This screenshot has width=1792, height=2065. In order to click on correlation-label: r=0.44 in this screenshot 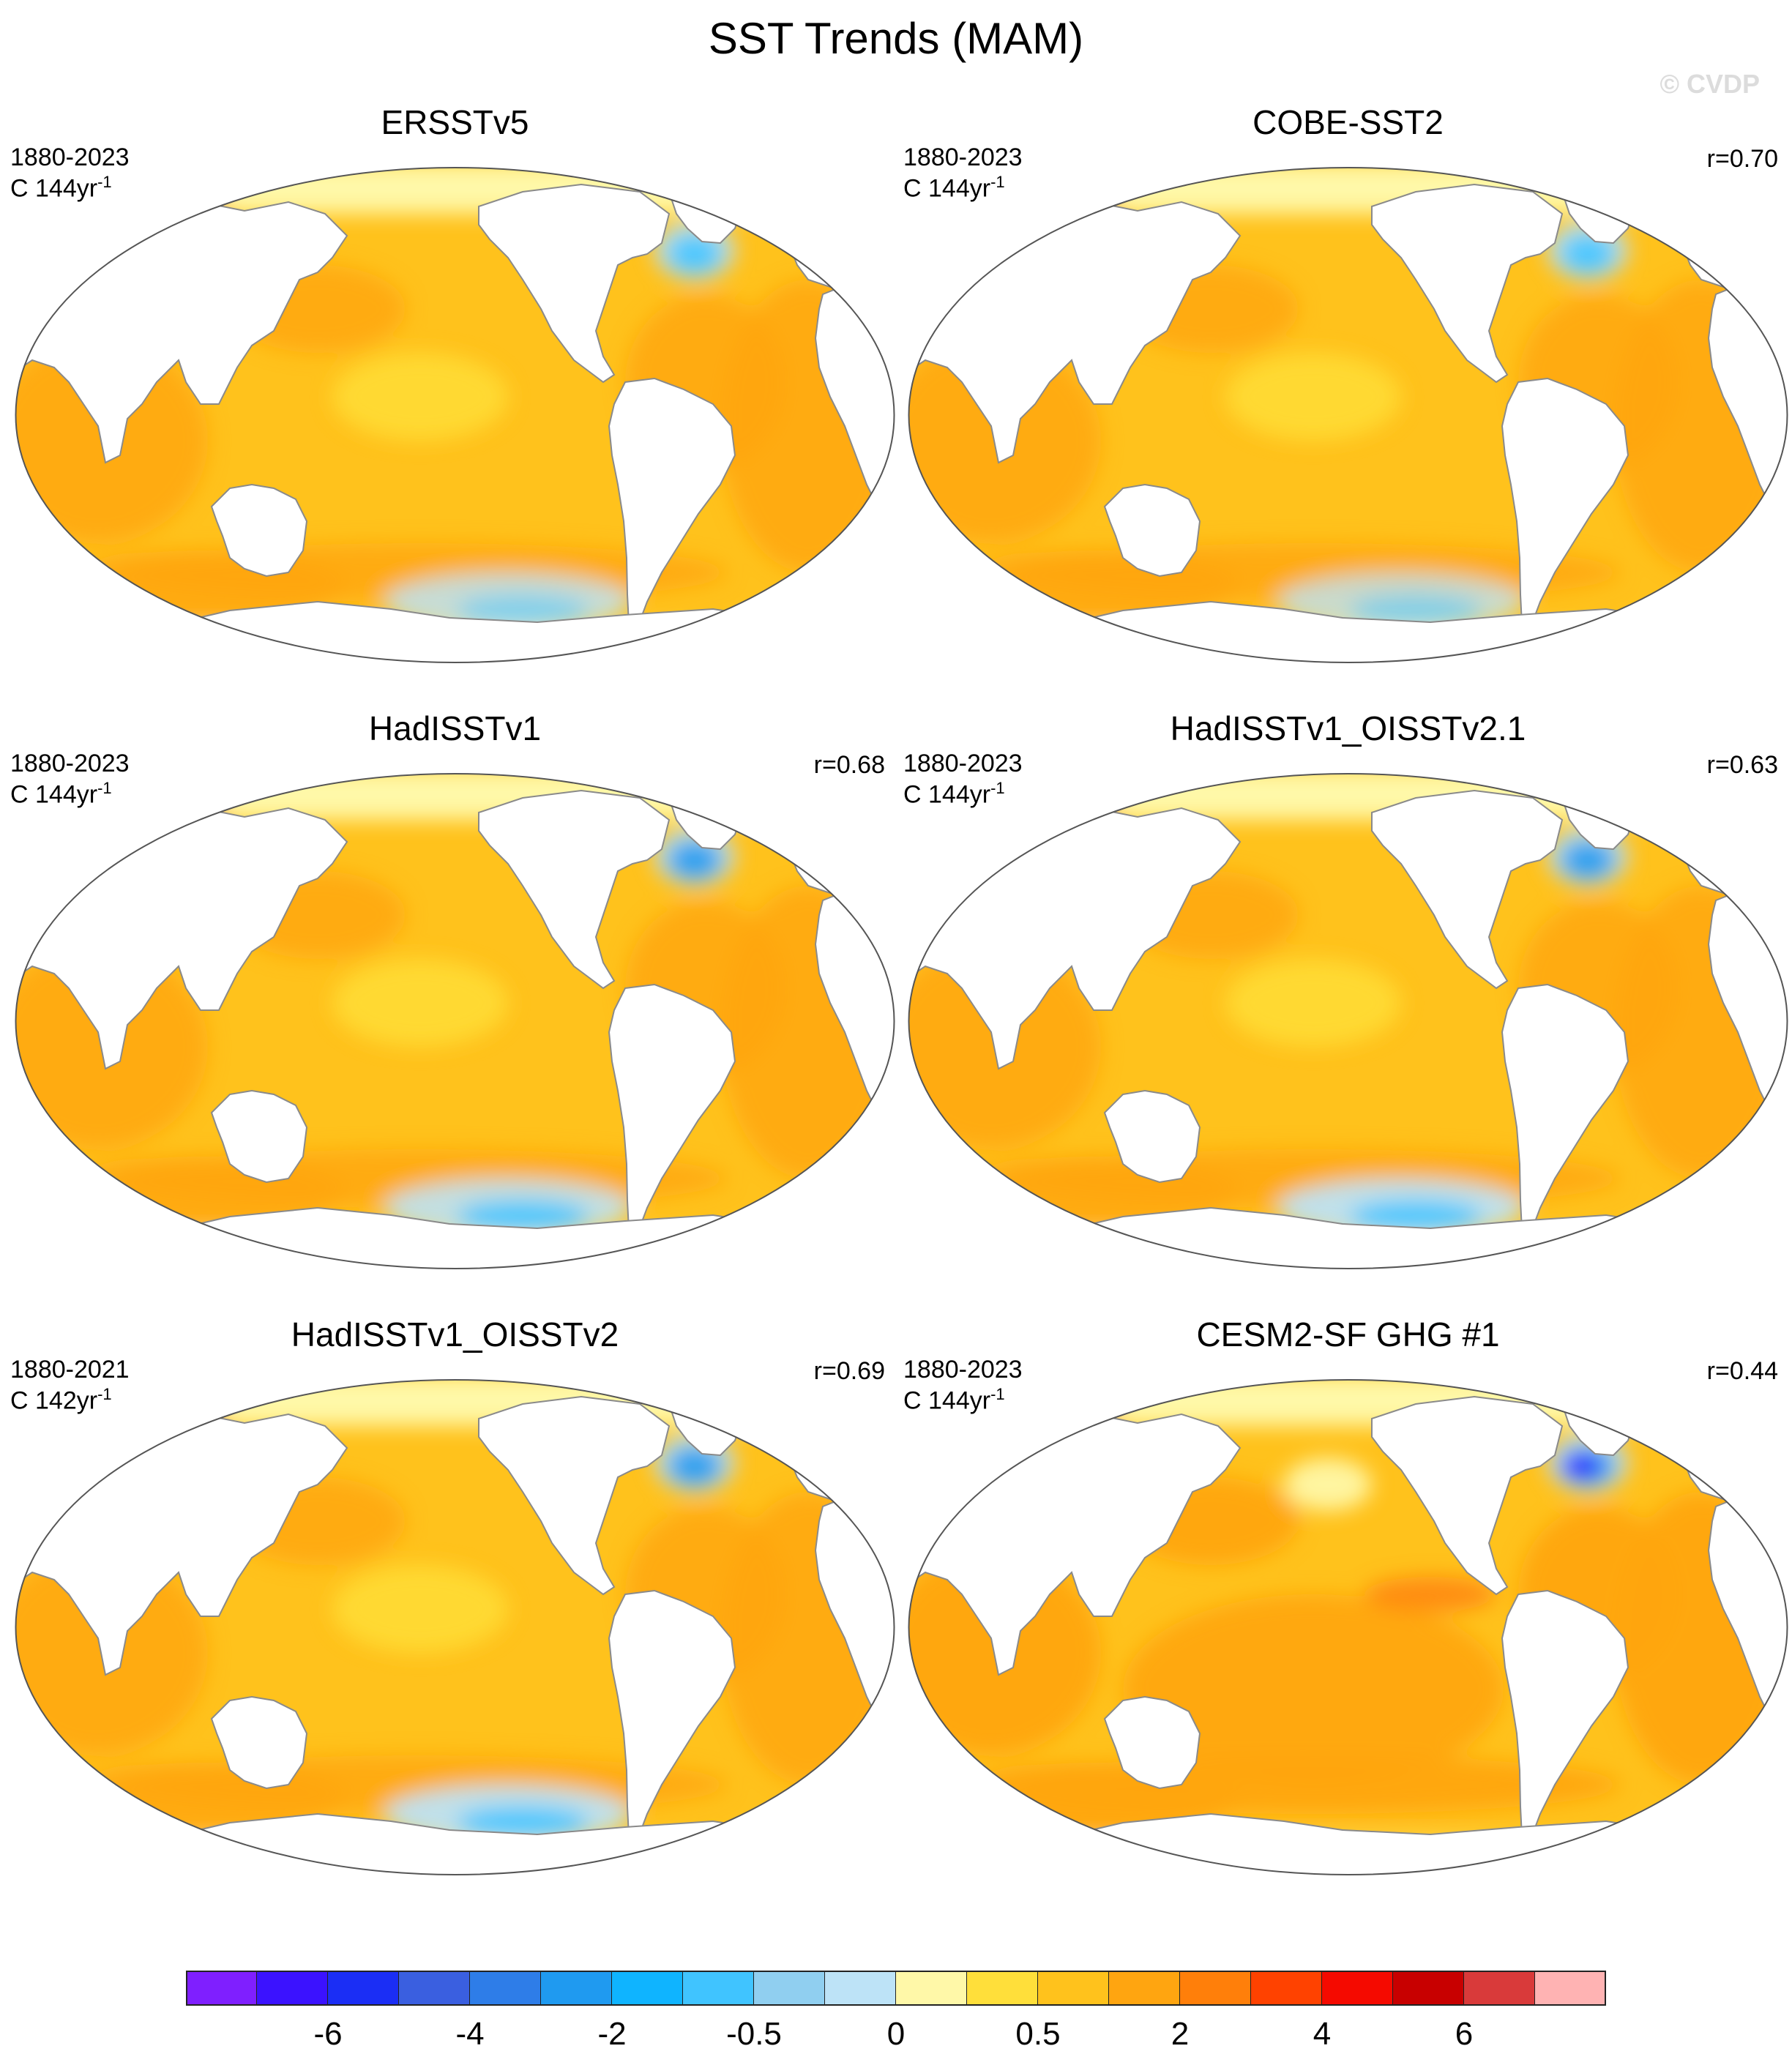, I will do `click(1742, 1371)`.